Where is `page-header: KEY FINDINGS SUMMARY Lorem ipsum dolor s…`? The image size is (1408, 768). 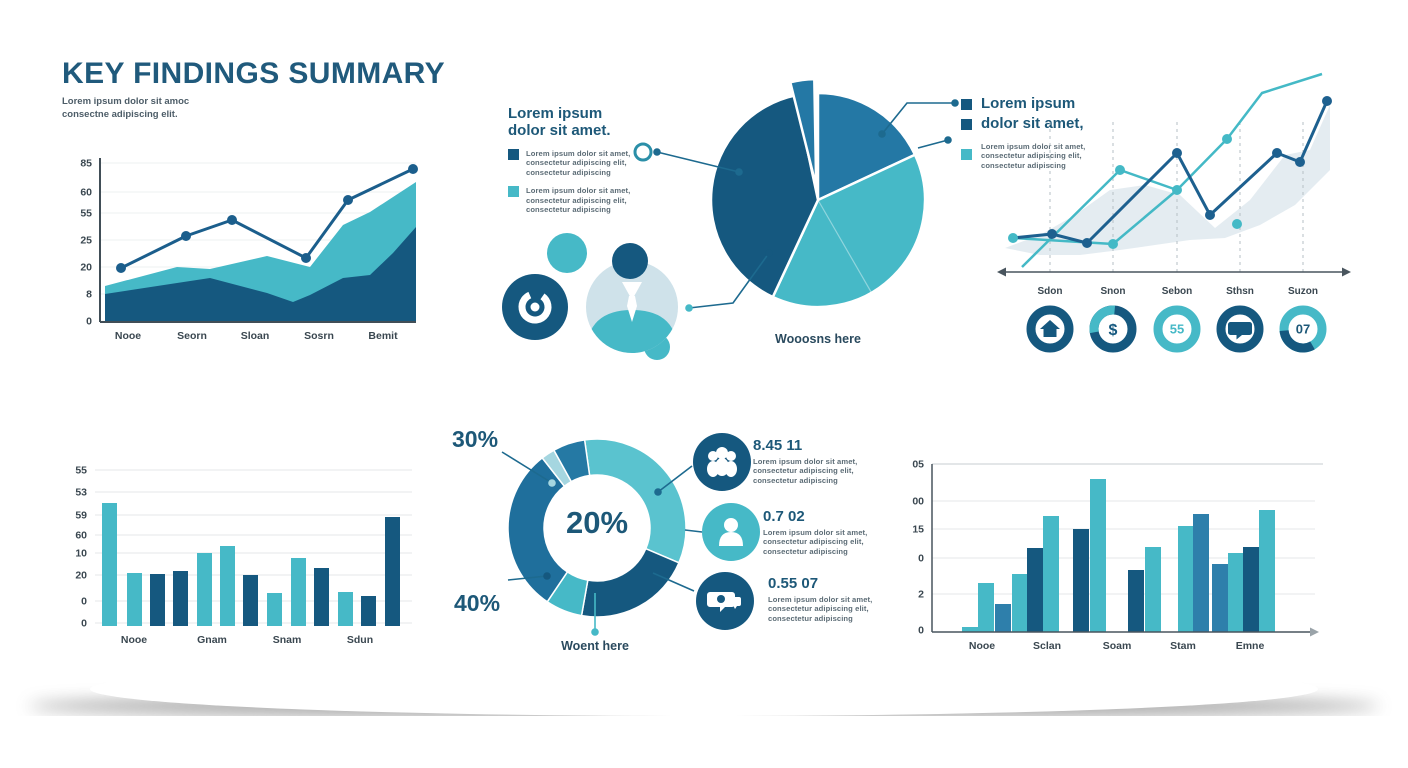
page-header: KEY FINDINGS SUMMARY Lorem ipsum dolor s… is located at coordinates (253, 89).